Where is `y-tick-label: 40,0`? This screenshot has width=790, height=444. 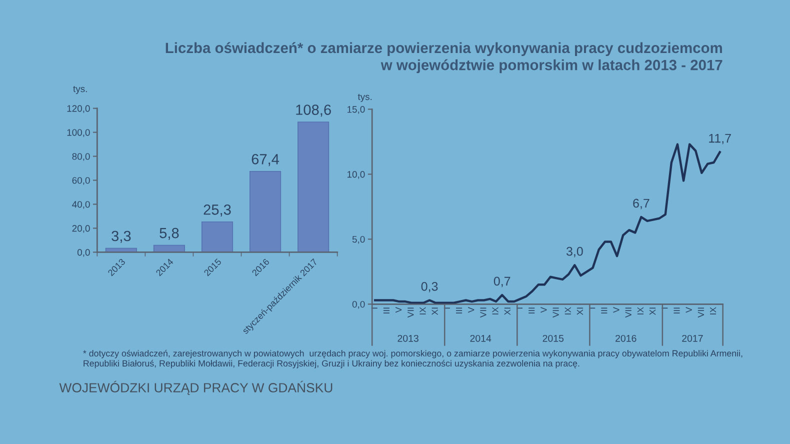
y-tick-label: 40,0 is located at coordinates (81, 205).